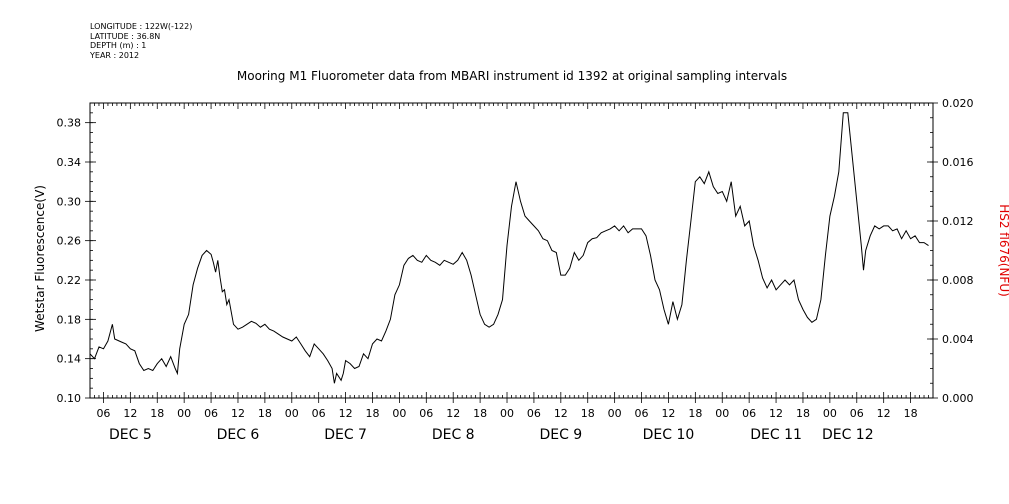  What do you see at coordinates (40, 258) in the screenshot?
I see `y-axis-label-left: Wetstar Fluorescence(V)` at bounding box center [40, 258].